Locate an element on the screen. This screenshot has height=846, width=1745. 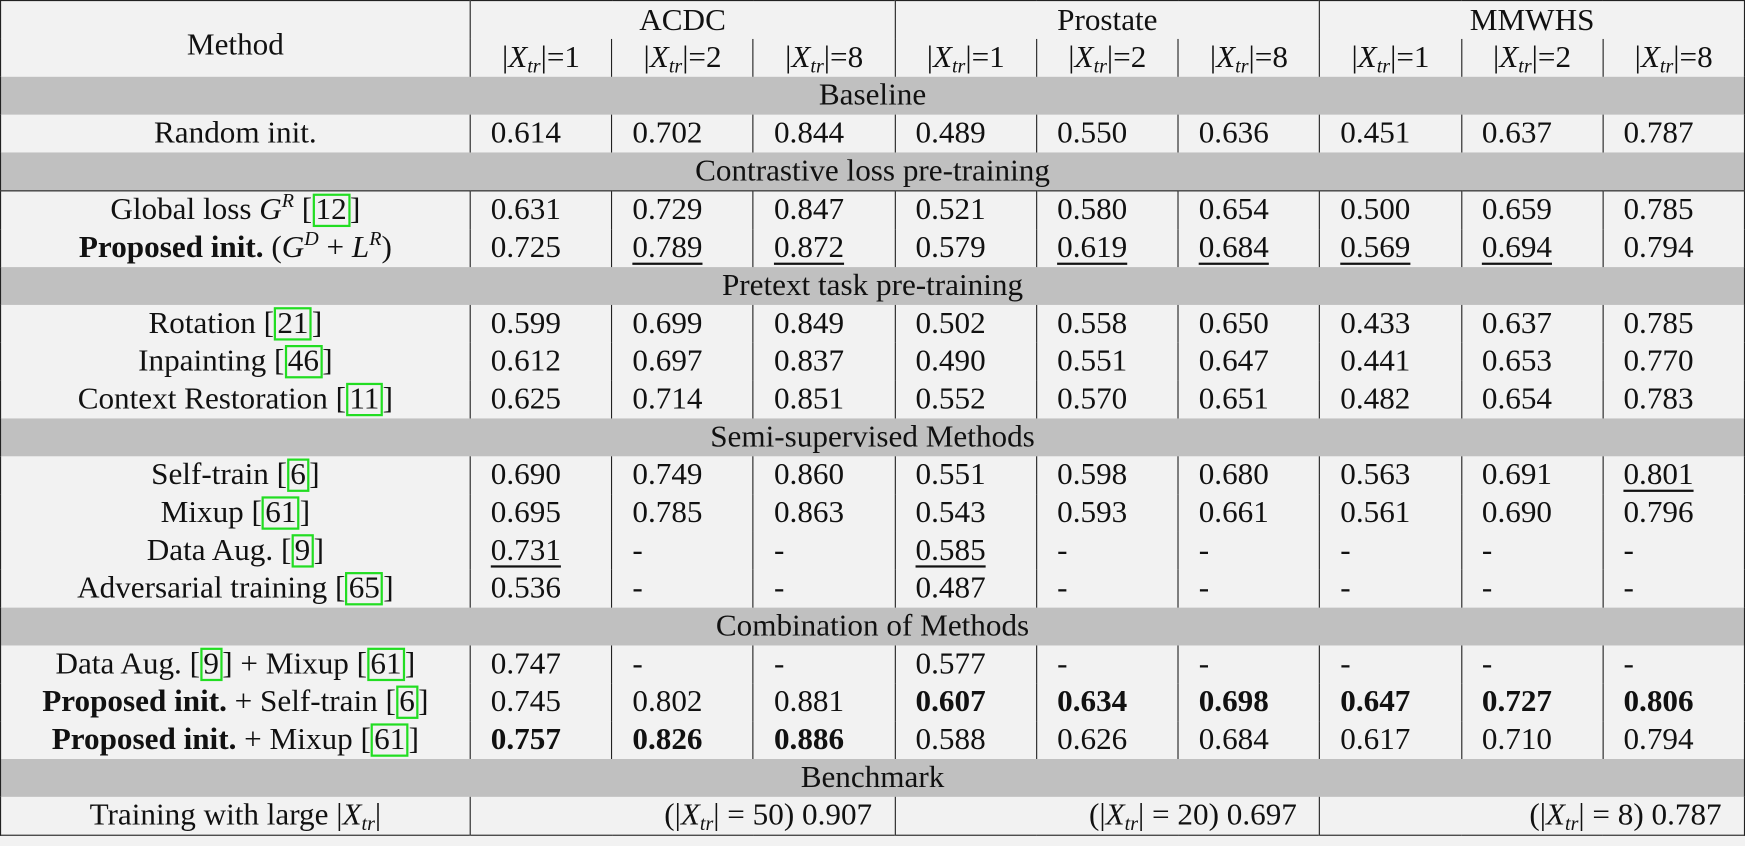
score-value: 0.634 is located at coordinates (1092, 701).